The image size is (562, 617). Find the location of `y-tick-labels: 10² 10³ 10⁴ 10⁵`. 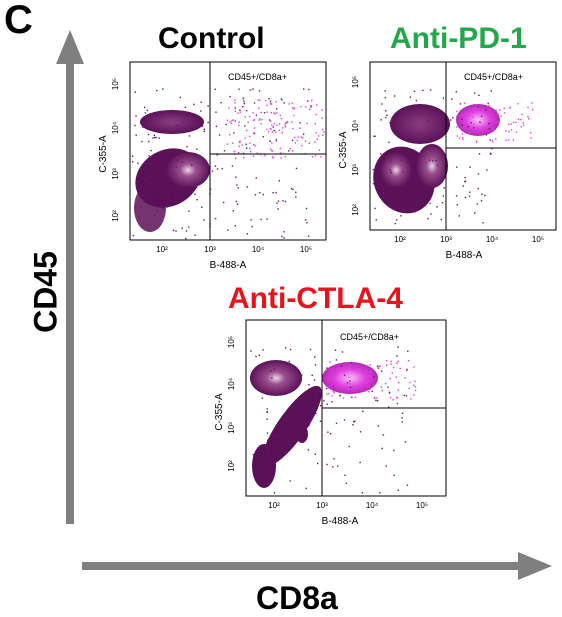

y-tick-labels: 10² 10³ 10⁴ 10⁵ is located at coordinates (231, 404).